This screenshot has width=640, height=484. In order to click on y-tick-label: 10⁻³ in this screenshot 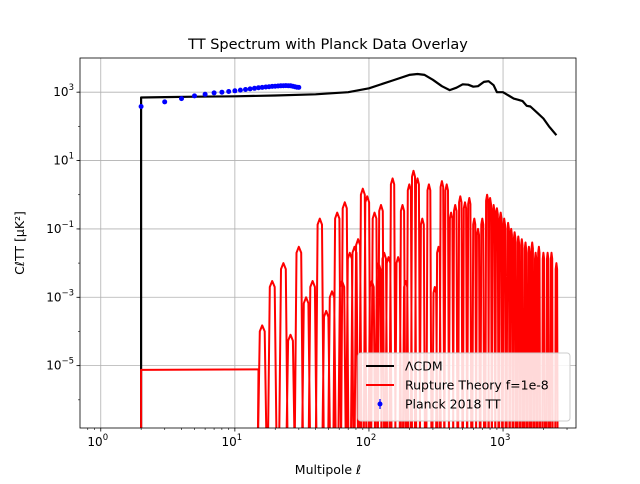, I will do `click(60, 296)`.